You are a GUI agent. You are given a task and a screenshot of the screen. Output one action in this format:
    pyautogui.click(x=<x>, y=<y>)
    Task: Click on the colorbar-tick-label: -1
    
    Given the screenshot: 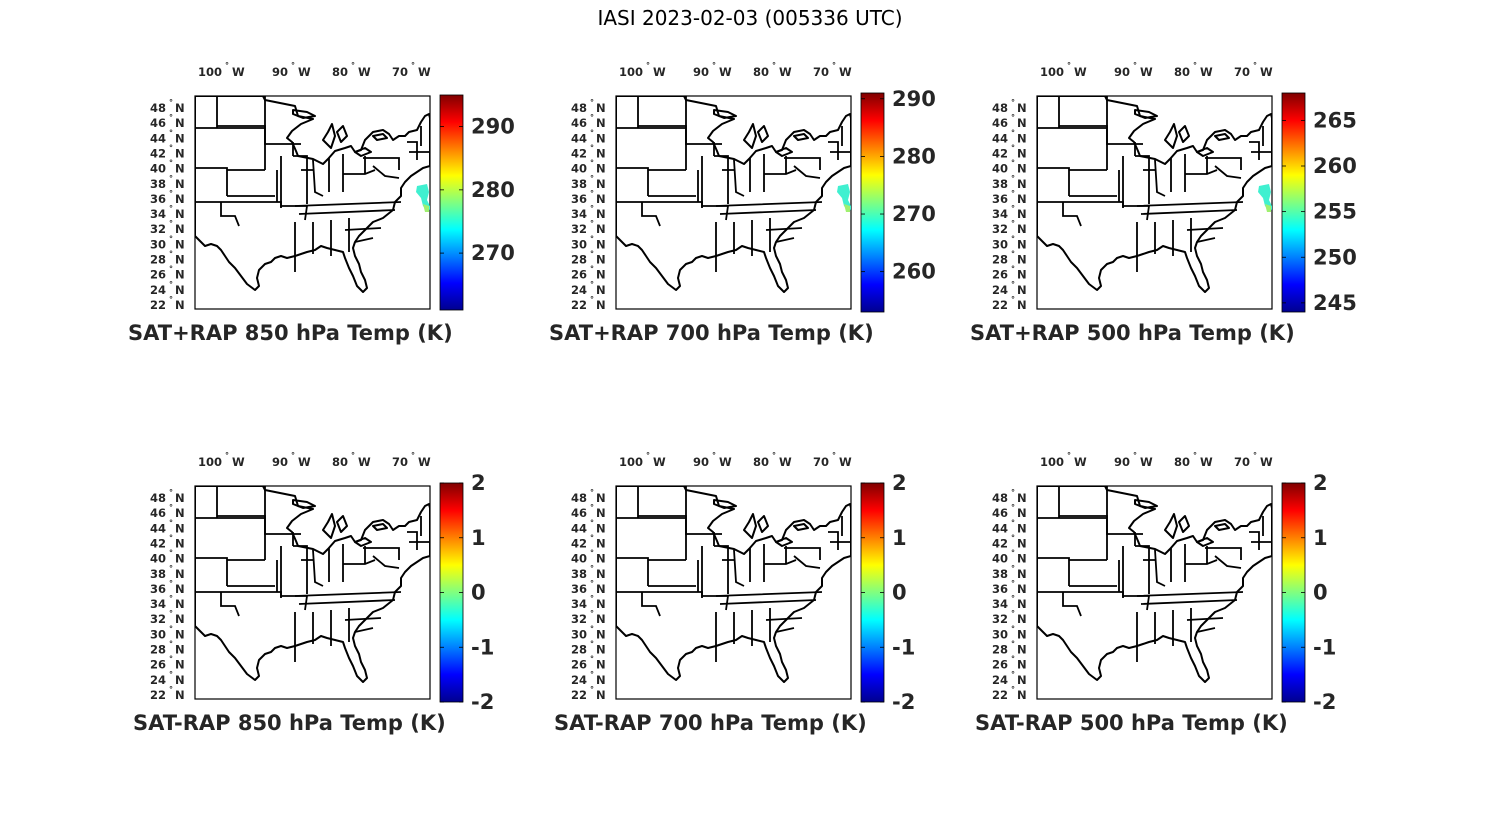 What is the action you would take?
    pyautogui.click(x=1324, y=647)
    